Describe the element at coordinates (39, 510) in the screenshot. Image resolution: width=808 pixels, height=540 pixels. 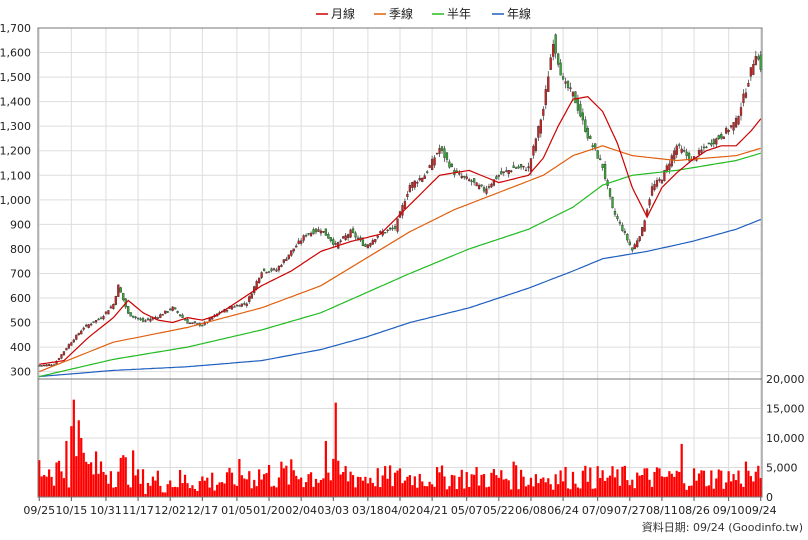
I see `date-tick-label: 09/25` at that location.